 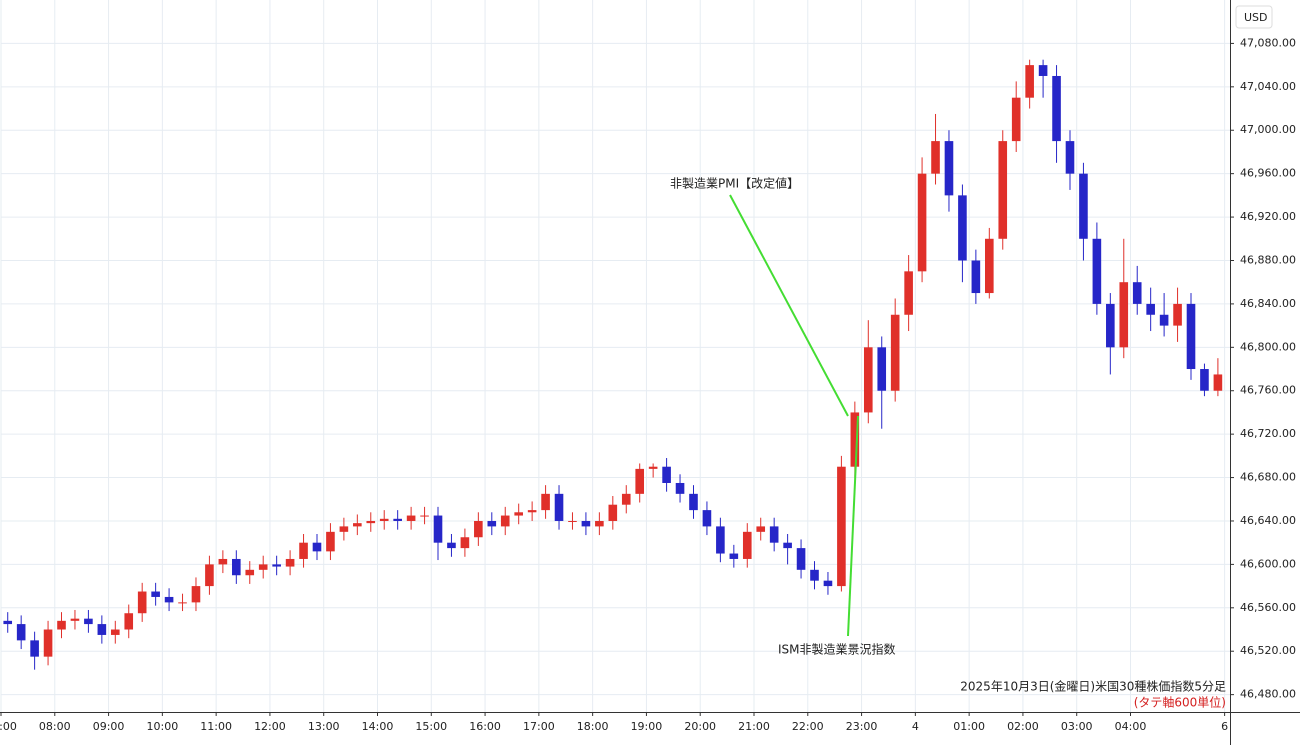 I want to click on y-tick-label: 46,720.00, so click(x=1268, y=433).